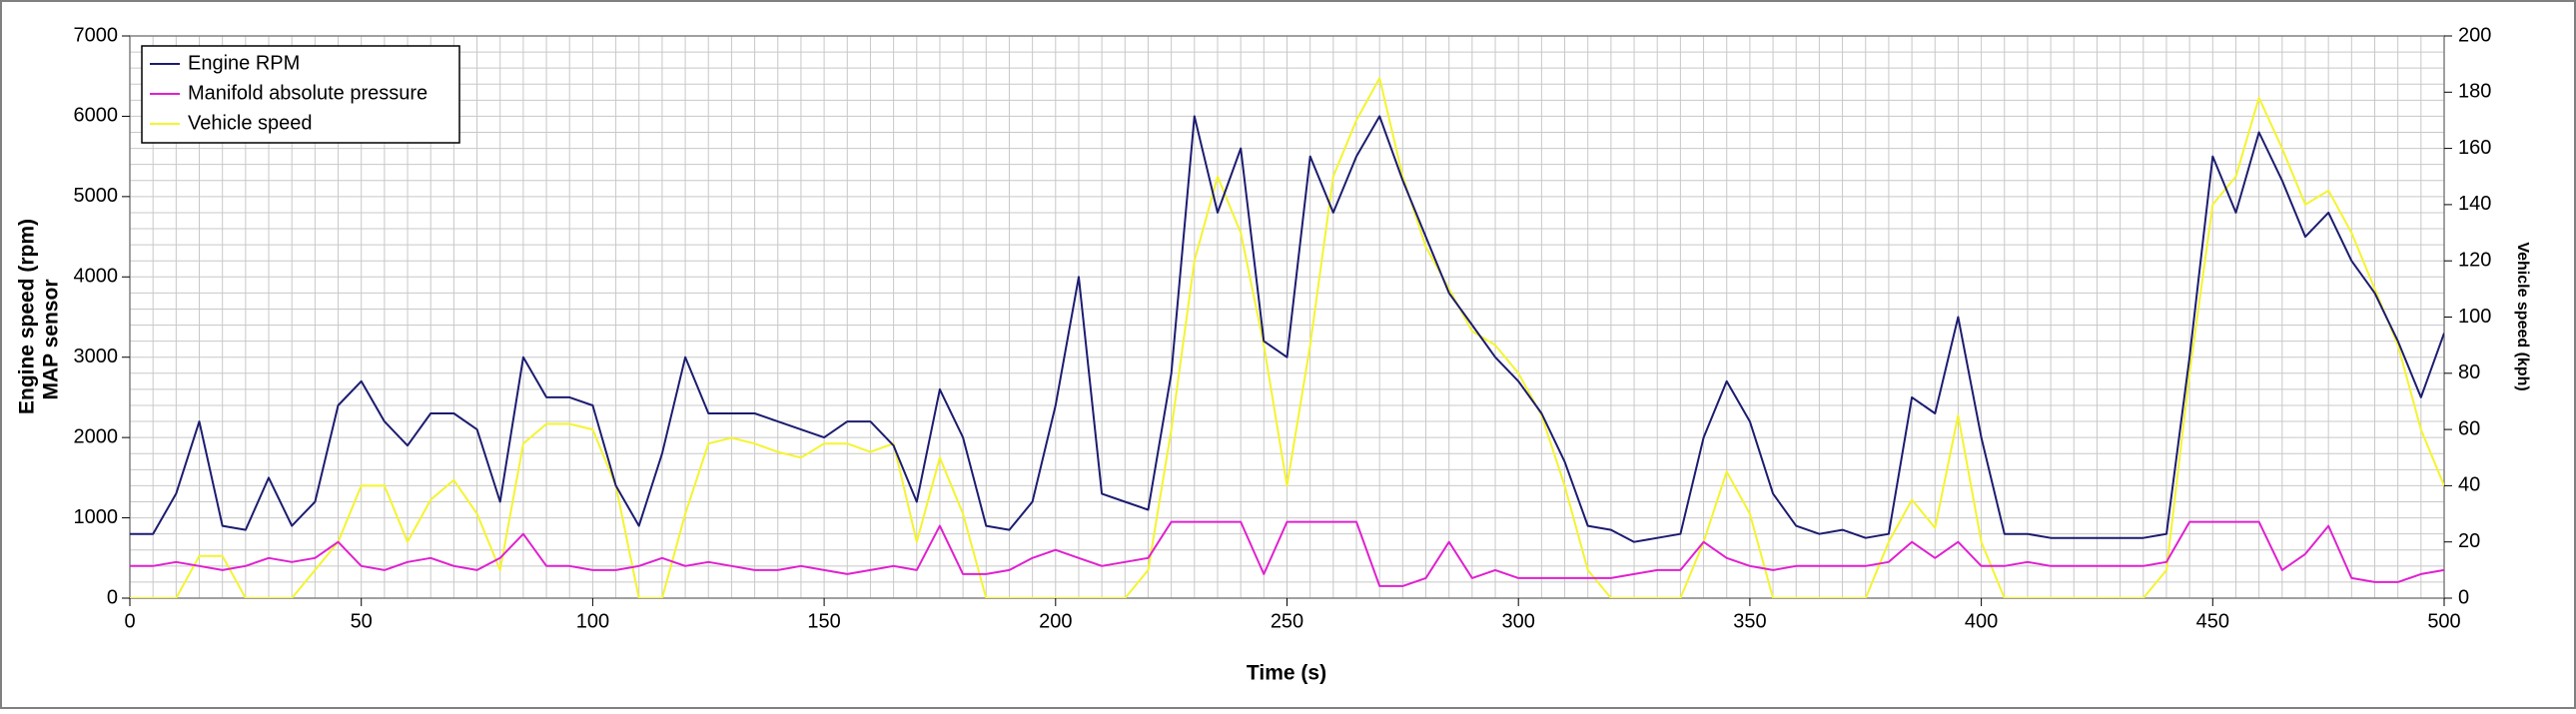 The width and height of the screenshot is (2576, 714). Describe the element at coordinates (1519, 621) in the screenshot. I see `x-tick-label: 300` at that location.